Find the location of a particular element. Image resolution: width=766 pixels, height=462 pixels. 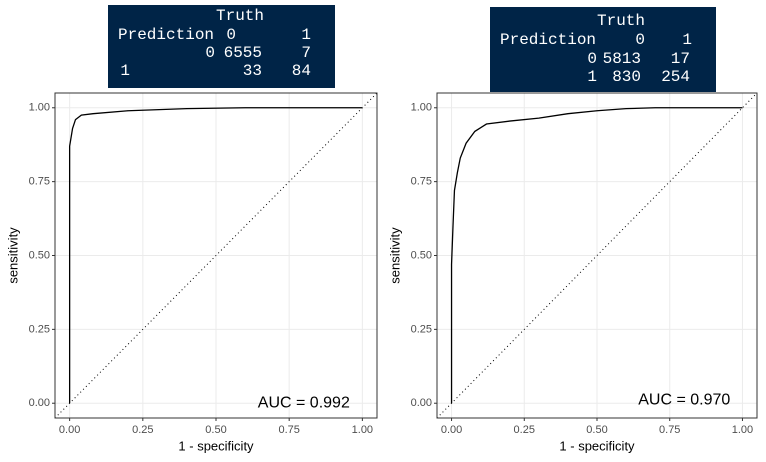

cm-cell: 6555 is located at coordinates (243, 53).